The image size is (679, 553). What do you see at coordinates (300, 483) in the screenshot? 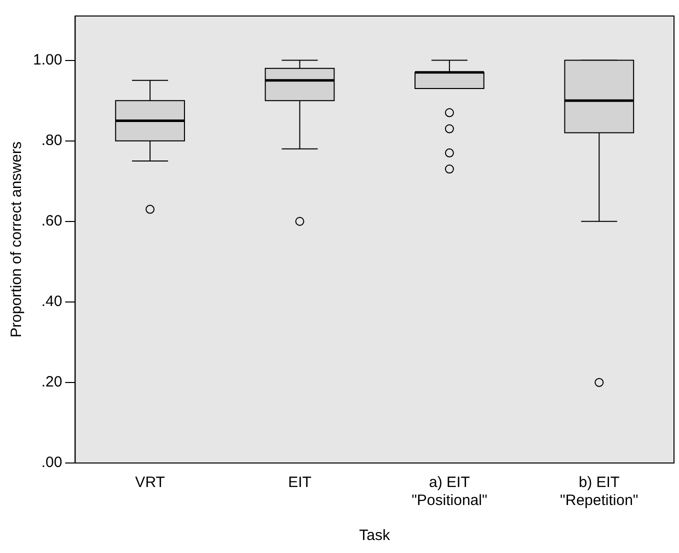
I see `x-tick-label: EIT` at bounding box center [300, 483].